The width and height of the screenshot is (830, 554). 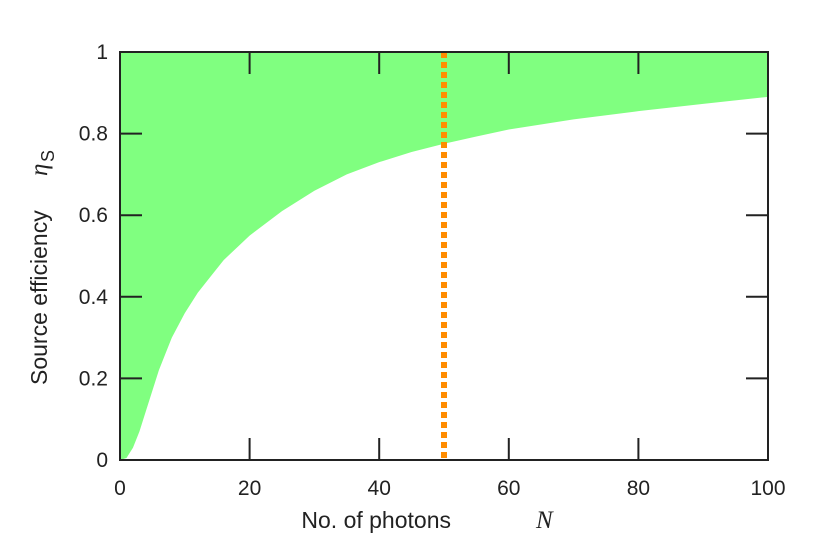 What do you see at coordinates (544, 520) in the screenshot?
I see `x-axis-variable: N` at bounding box center [544, 520].